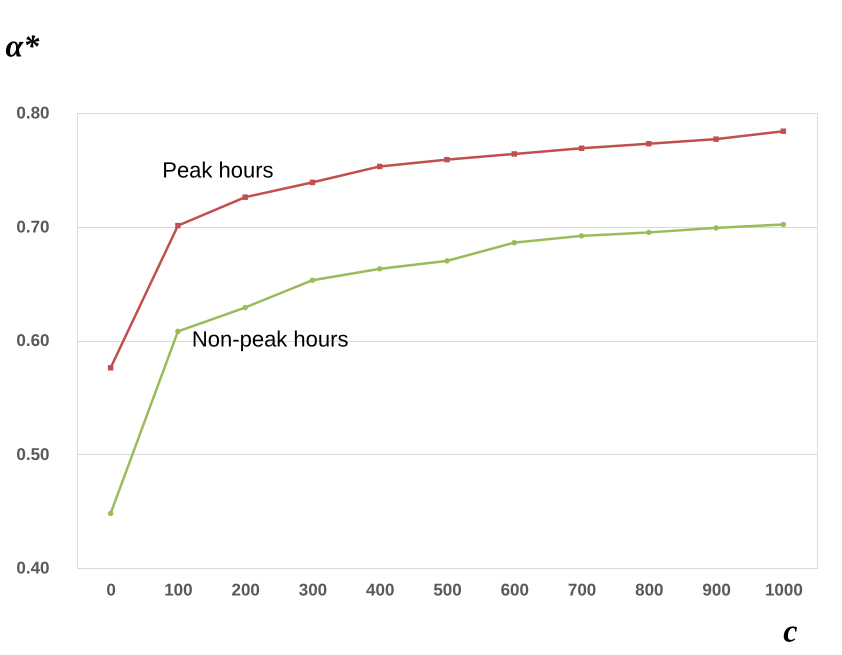 Image resolution: width=842 pixels, height=655 pixels. I want to click on y-axis-title: α*, so click(23, 46).